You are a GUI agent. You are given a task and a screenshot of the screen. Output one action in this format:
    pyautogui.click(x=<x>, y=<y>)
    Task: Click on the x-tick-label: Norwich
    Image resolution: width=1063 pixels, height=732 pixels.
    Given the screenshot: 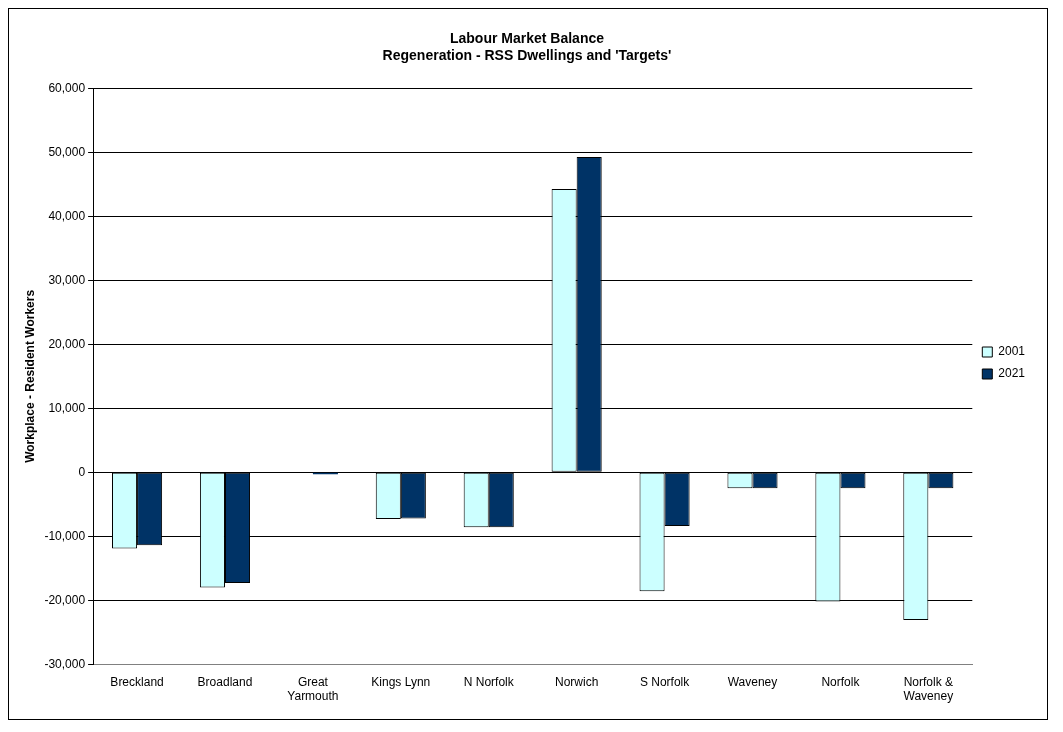 What is the action you would take?
    pyautogui.click(x=576, y=681)
    